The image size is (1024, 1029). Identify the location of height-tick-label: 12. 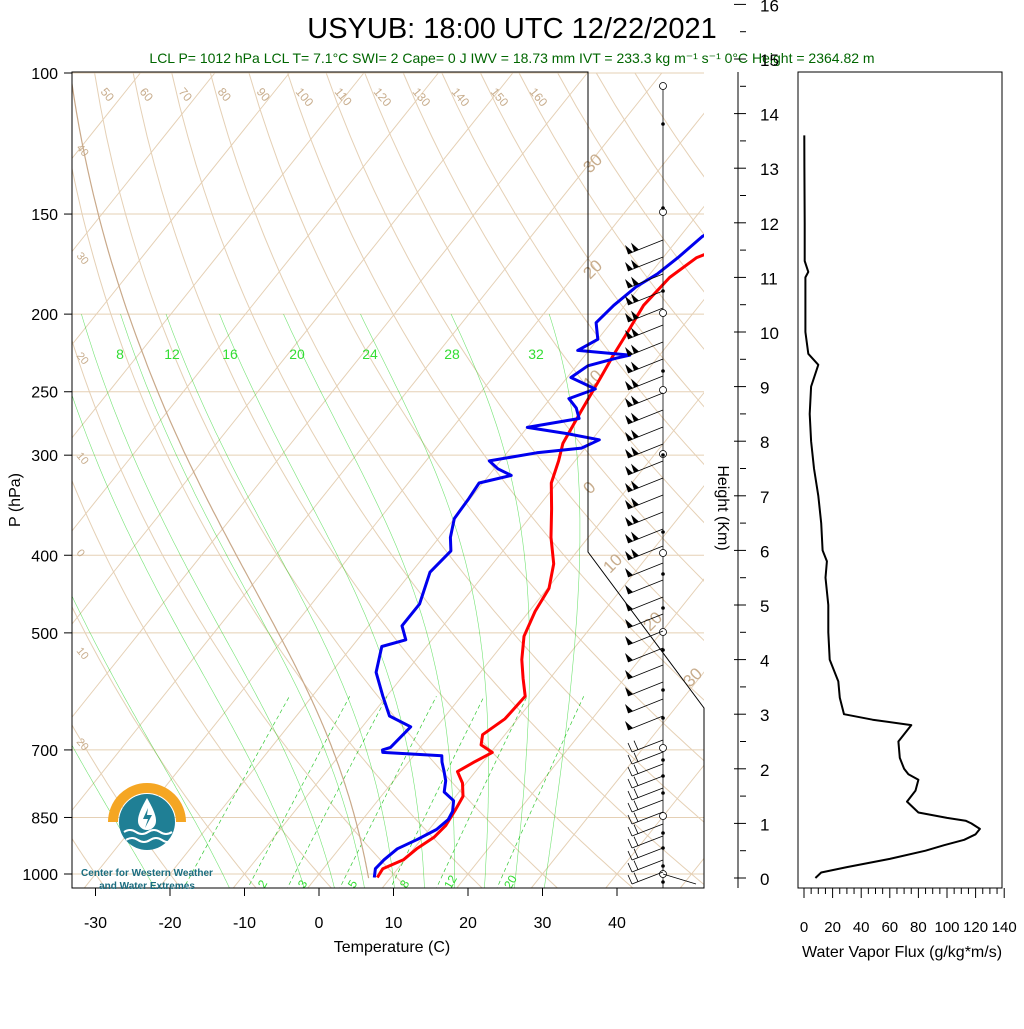
(769, 224).